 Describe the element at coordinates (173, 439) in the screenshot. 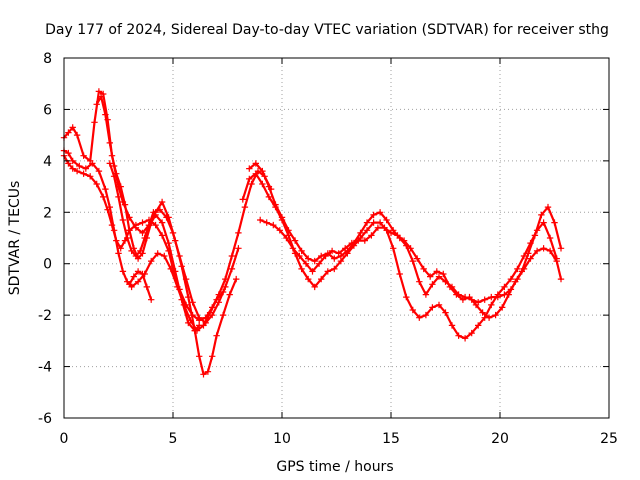

I see `x-tick-label: 5` at that location.